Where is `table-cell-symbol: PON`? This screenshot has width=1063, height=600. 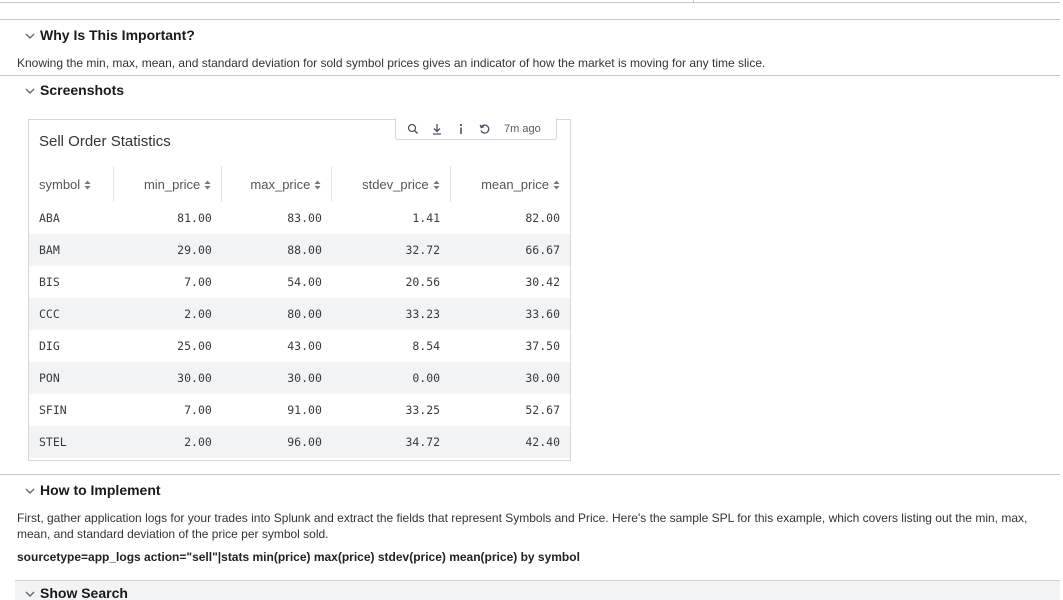
table-cell-symbol: PON is located at coordinates (71, 378).